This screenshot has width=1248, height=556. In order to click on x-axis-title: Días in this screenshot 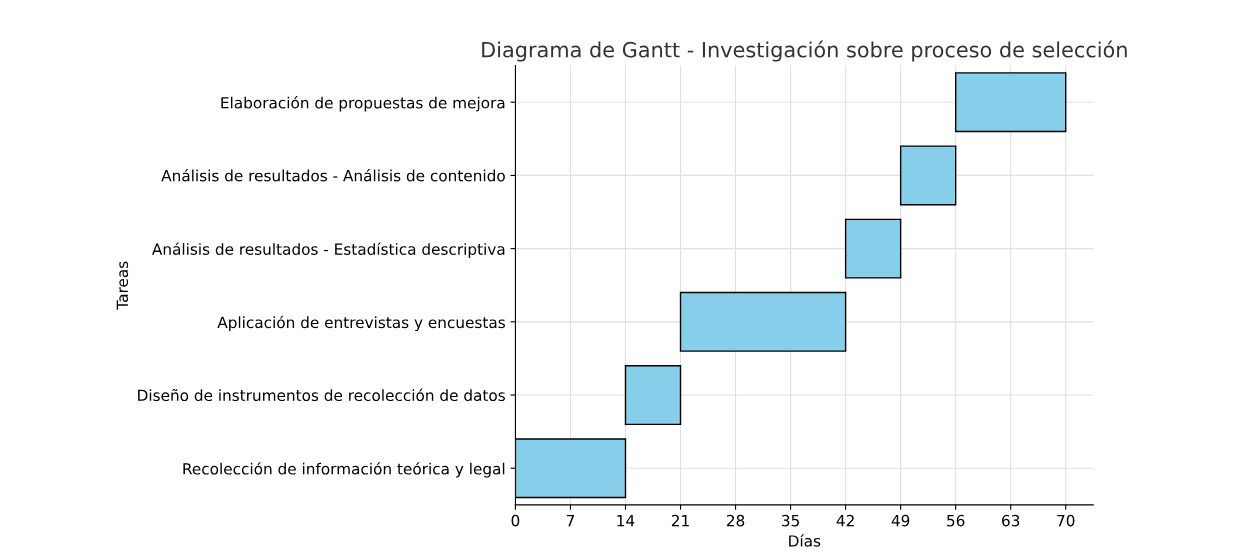, I will do `click(805, 540)`.